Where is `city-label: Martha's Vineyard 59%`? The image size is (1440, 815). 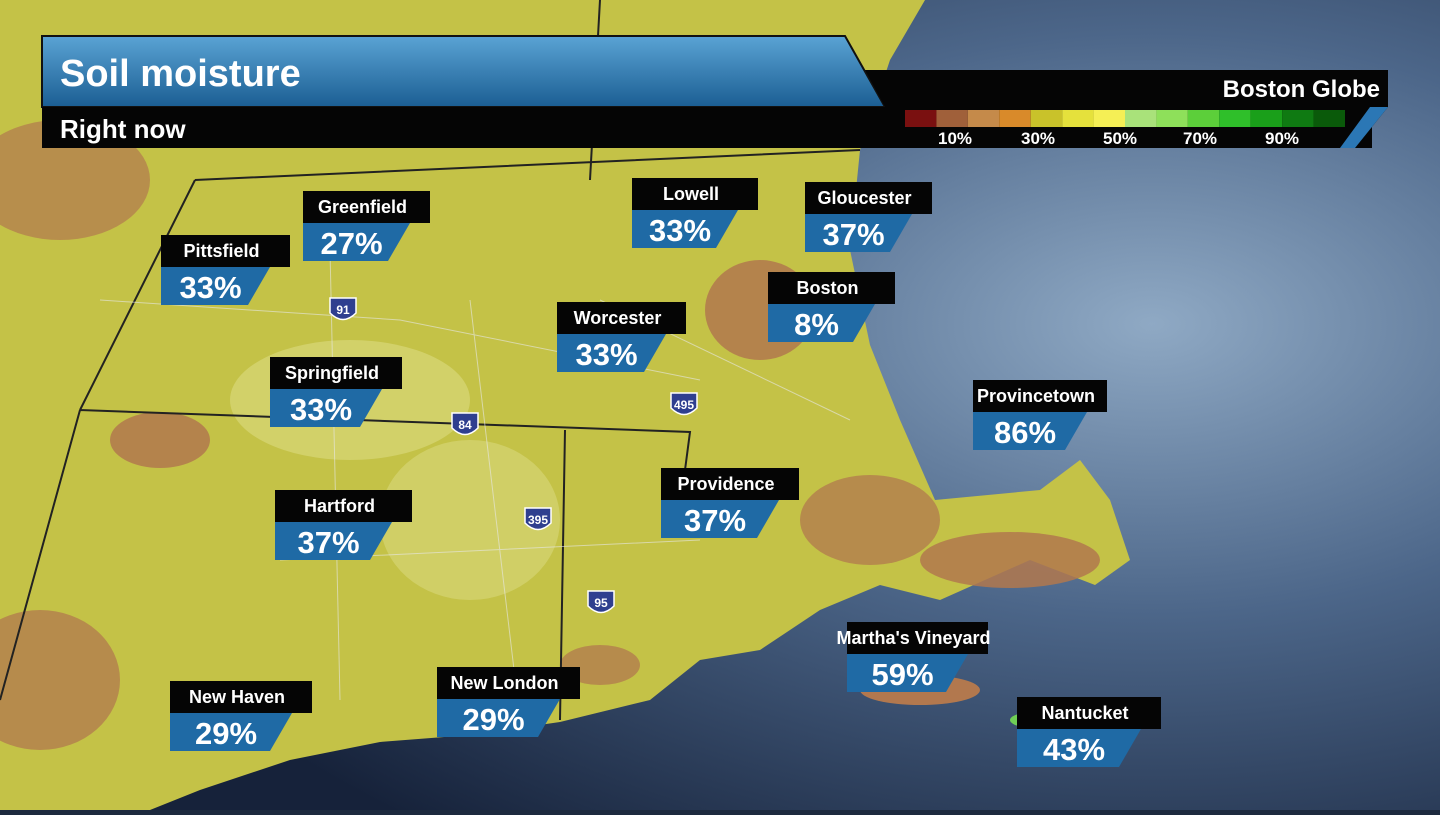 city-label: Martha's Vineyard 59% is located at coordinates (913, 657).